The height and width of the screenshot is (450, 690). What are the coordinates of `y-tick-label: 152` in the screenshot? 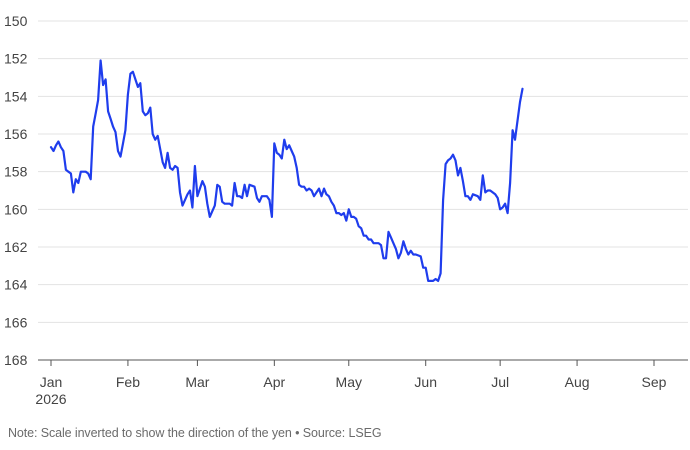 It's located at (16, 59).